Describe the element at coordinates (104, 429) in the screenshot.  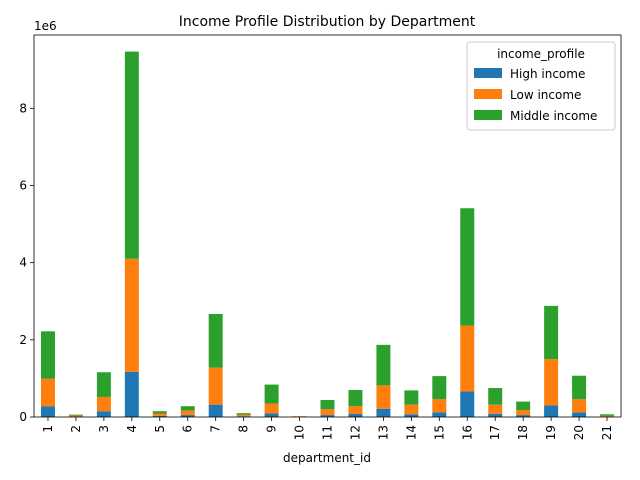
I see `x-tick-label: 3` at that location.